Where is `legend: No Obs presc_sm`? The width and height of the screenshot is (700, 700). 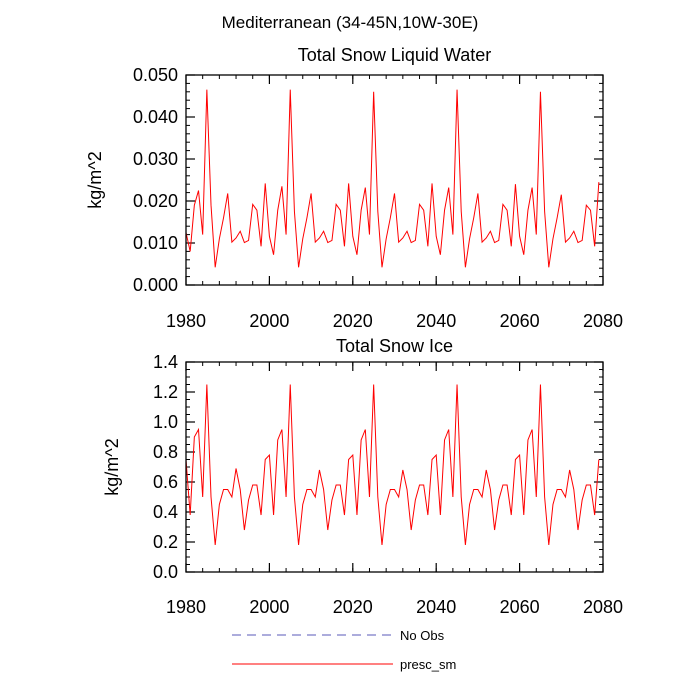 legend: No Obs presc_sm is located at coordinates (344, 650).